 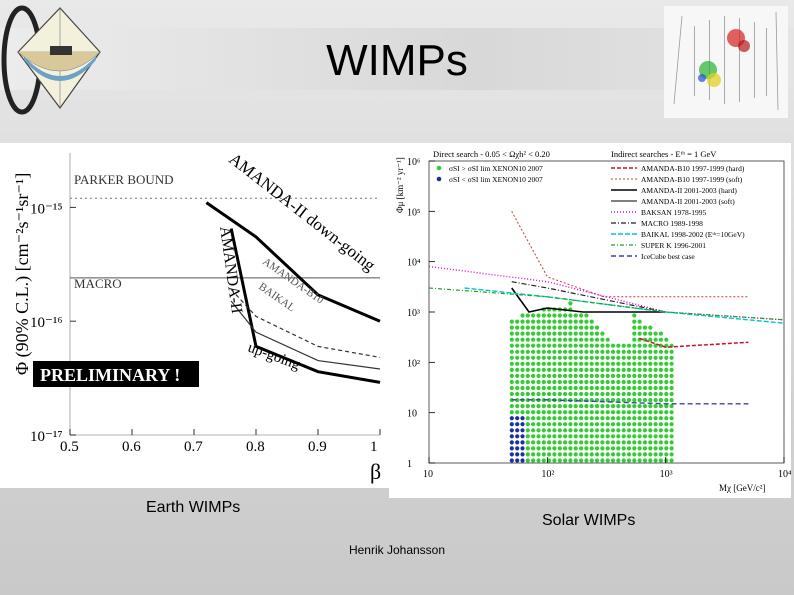 I want to click on legend-marker, so click(x=439, y=179).